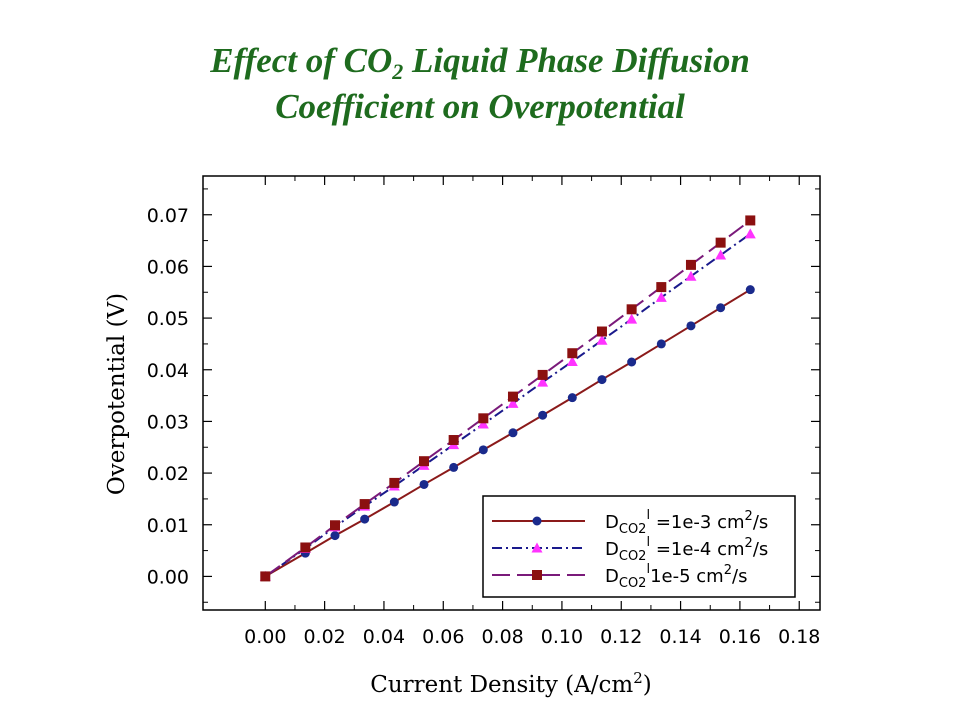 This screenshot has height=720, width=960. What do you see at coordinates (301, 60) in the screenshot?
I see `title-text-a: Effect of CO` at bounding box center [301, 60].